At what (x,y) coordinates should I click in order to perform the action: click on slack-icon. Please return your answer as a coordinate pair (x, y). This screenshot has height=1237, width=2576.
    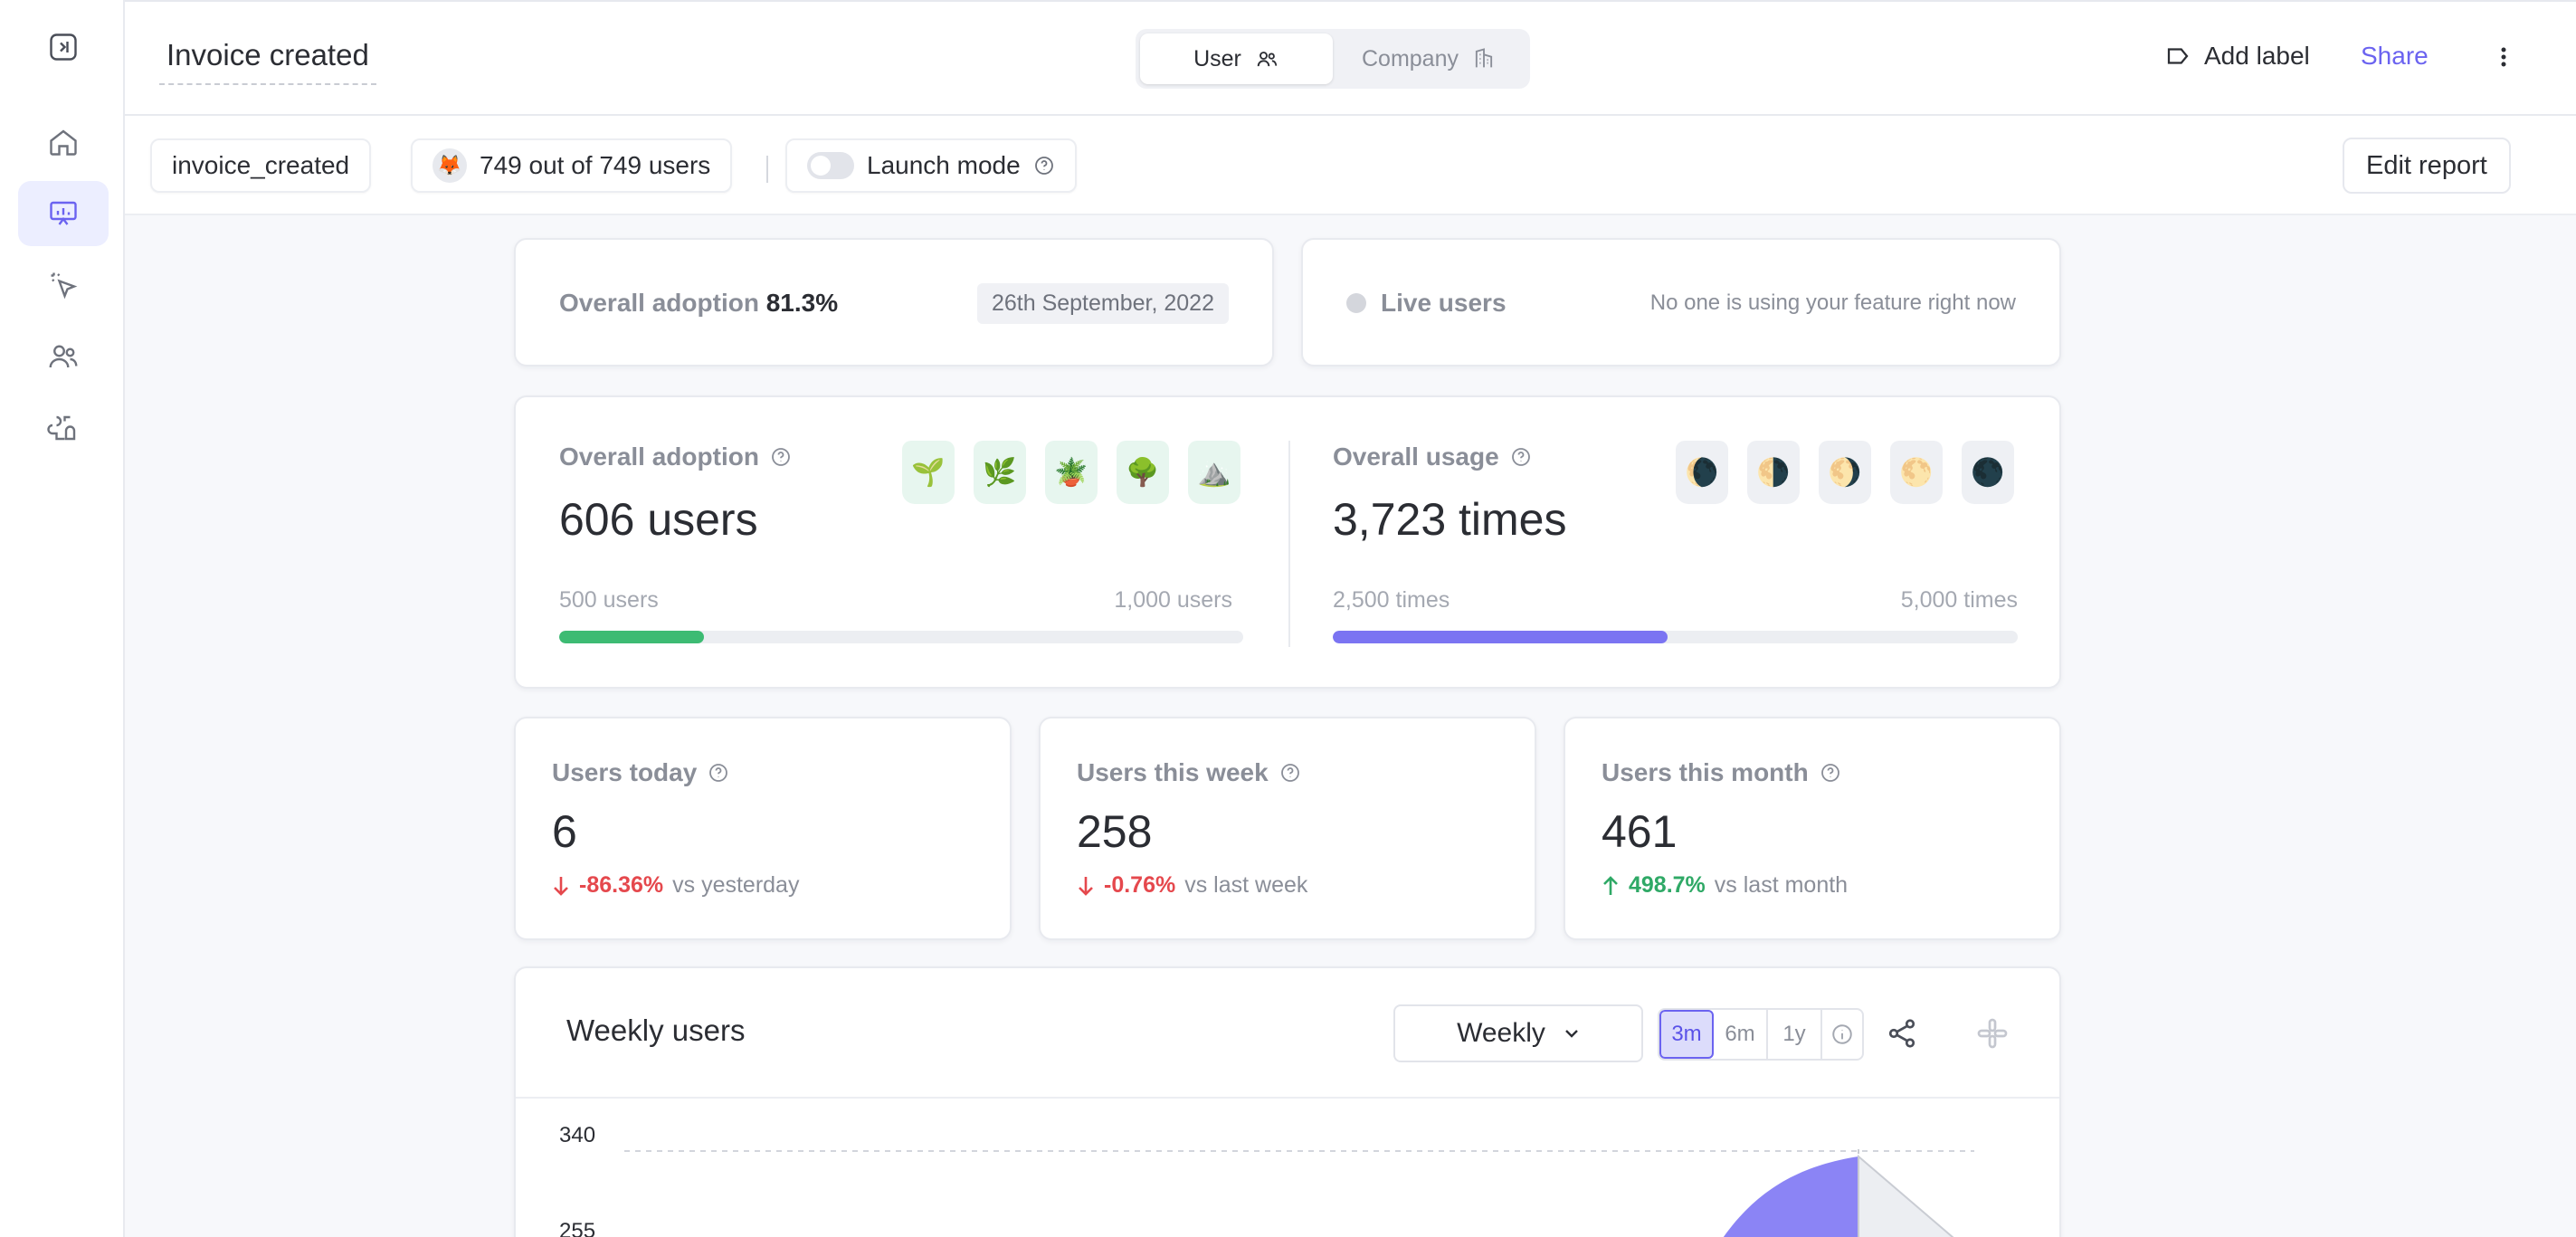
    Looking at the image, I should click on (1992, 1033).